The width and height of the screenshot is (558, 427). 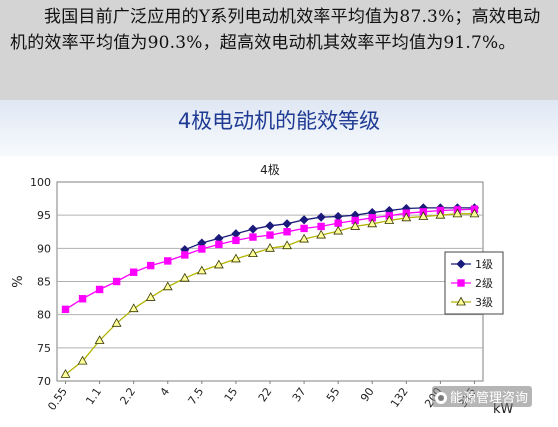 I want to click on wechat-icon, so click(x=441, y=398).